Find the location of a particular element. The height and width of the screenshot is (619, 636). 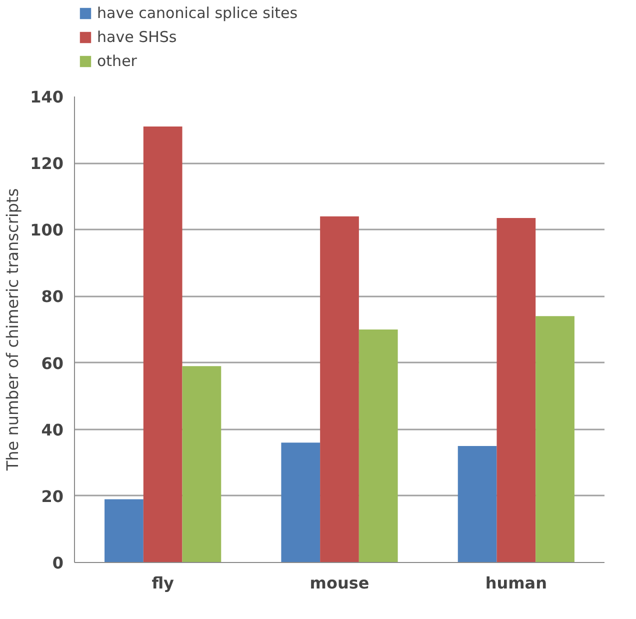

y-tick-label: 40 is located at coordinates (52, 430).